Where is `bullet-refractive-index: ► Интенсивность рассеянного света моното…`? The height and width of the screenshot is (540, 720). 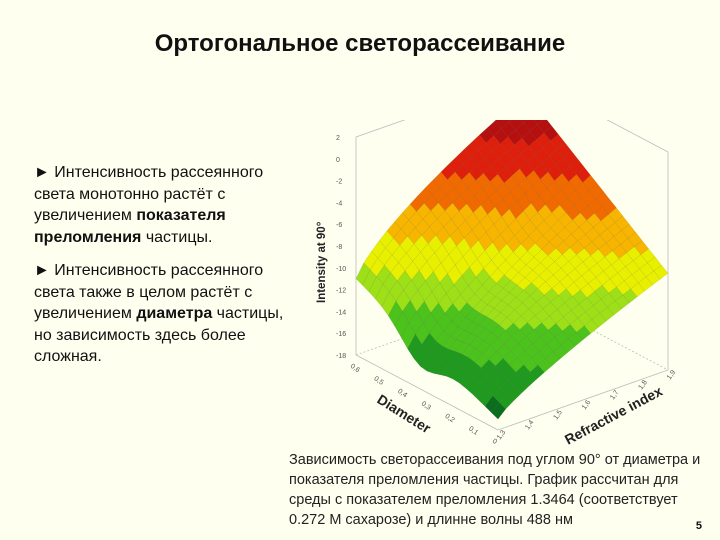 bullet-refractive-index: ► Интенсивность рассеянного света моното… is located at coordinates (160, 205).